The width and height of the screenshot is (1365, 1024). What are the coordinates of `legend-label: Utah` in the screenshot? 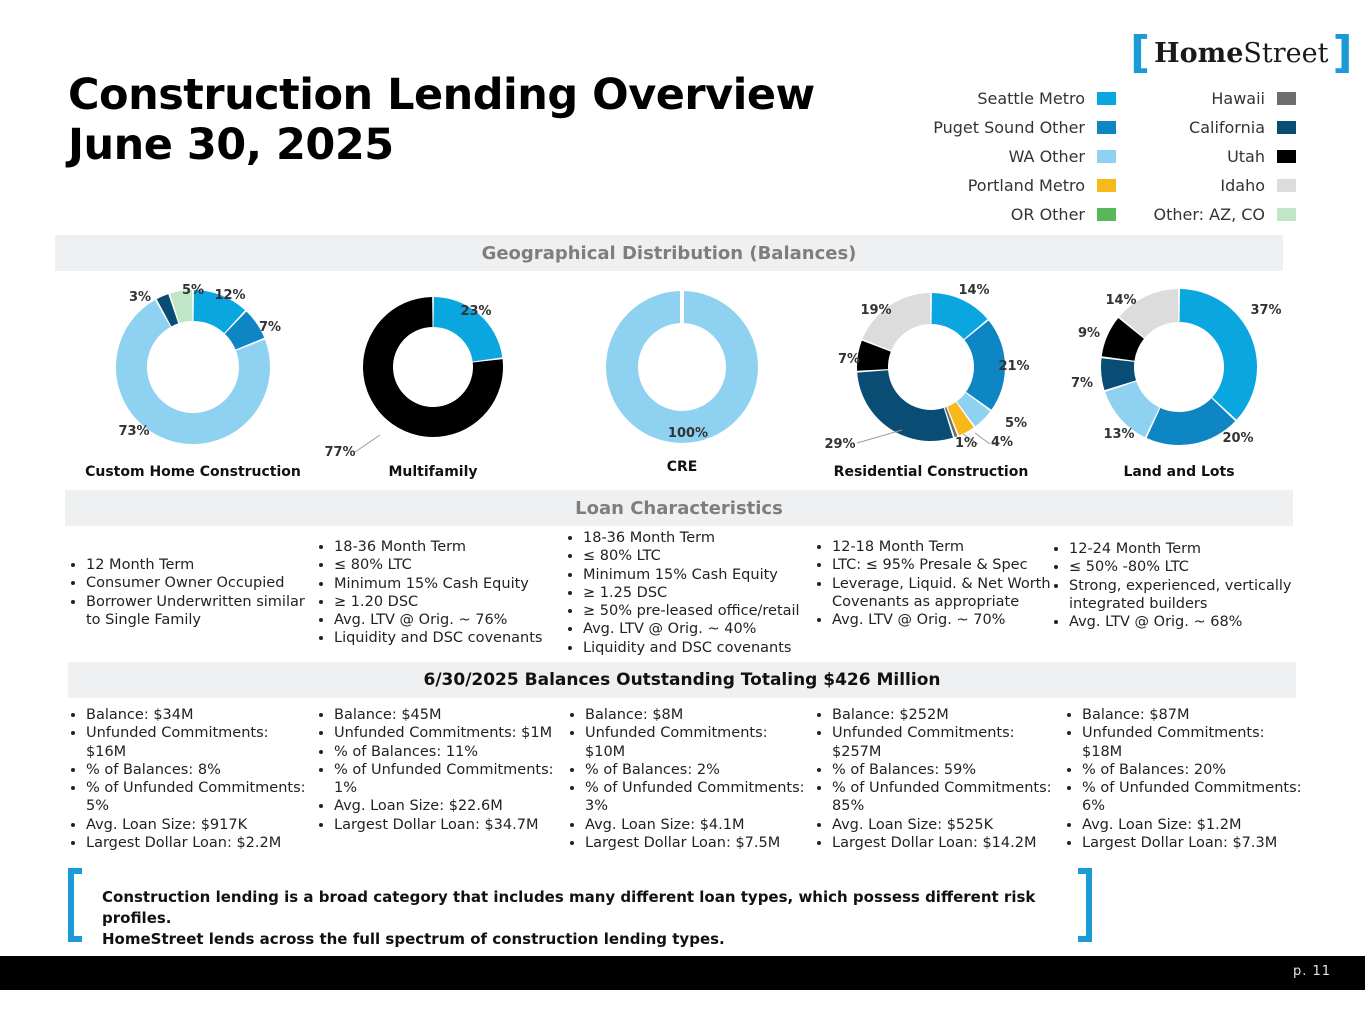 It's located at (1246, 156).